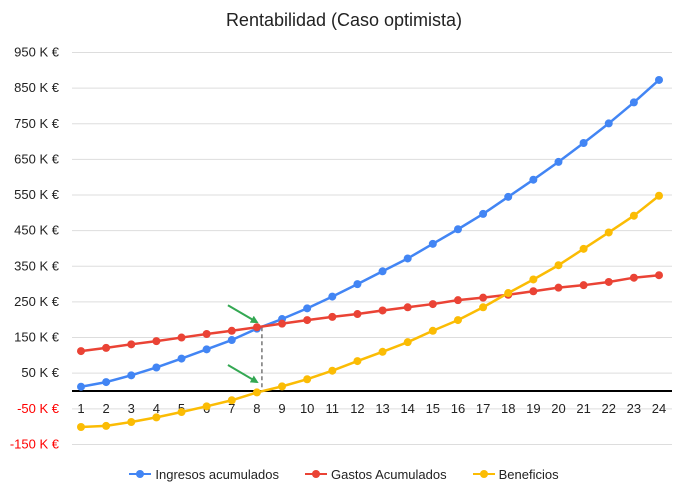  What do you see at coordinates (528, 474) in the screenshot?
I see `legend-label: Beneficios` at bounding box center [528, 474].